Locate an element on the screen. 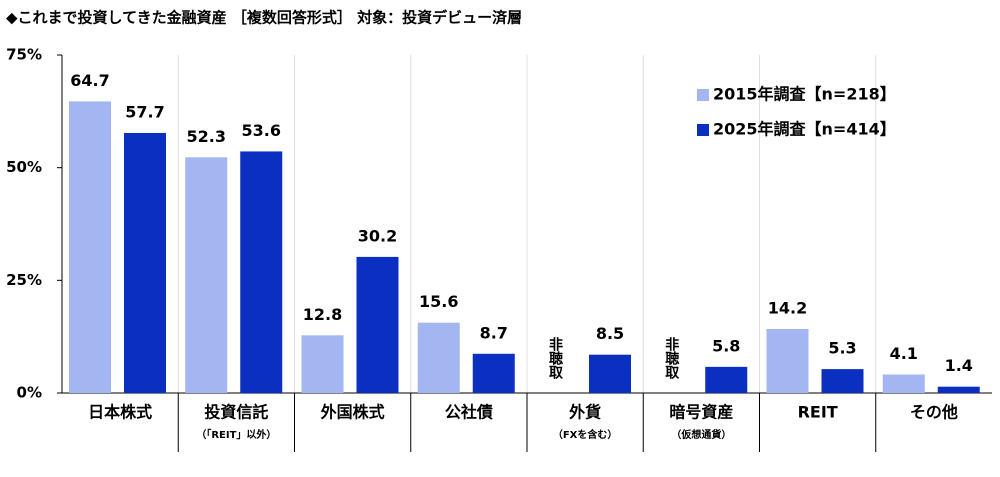  x-tick-note: （FXを含む） is located at coordinates (585, 434).